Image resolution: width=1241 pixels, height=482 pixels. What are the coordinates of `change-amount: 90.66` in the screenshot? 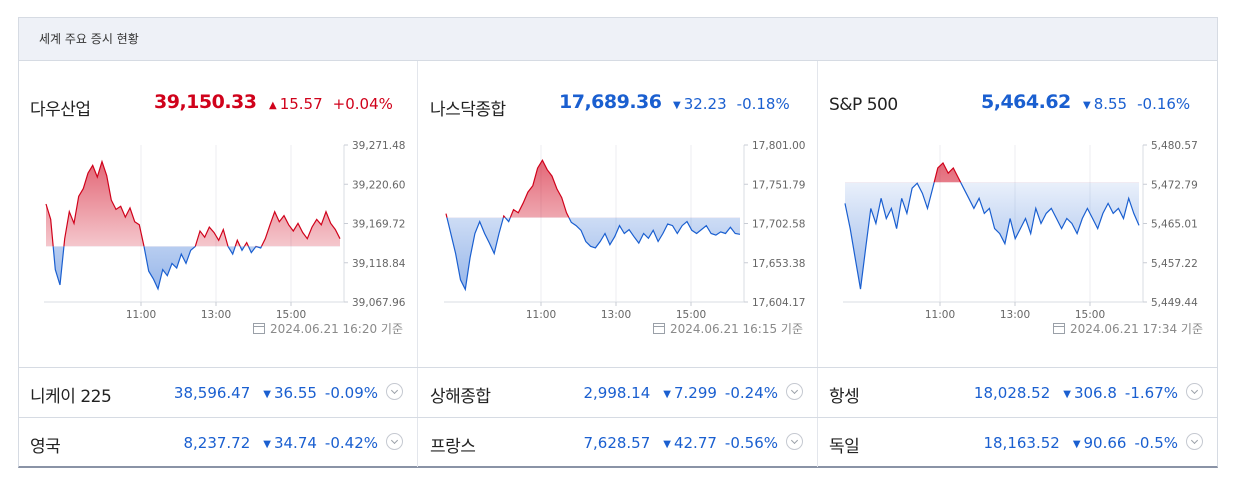 It's located at (1105, 443).